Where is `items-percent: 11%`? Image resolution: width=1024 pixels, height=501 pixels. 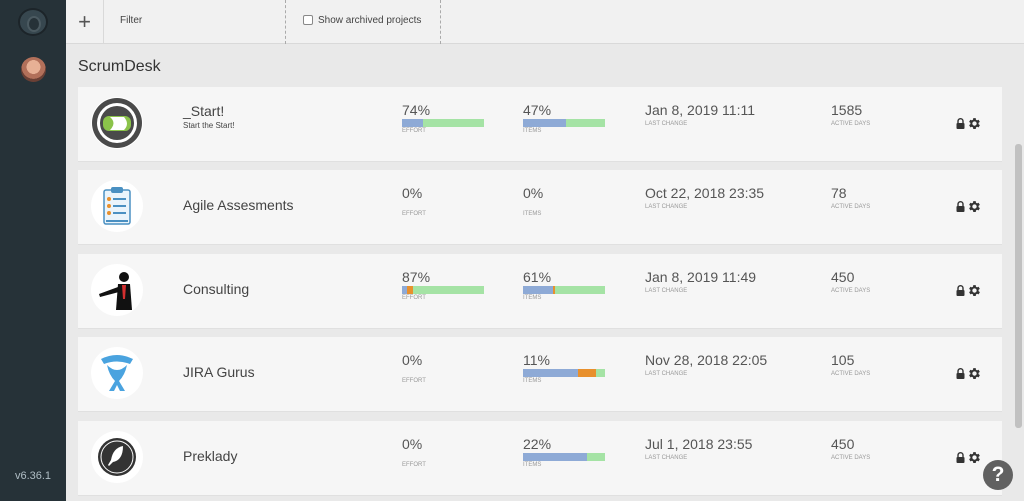
items-percent: 11% is located at coordinates (536, 360).